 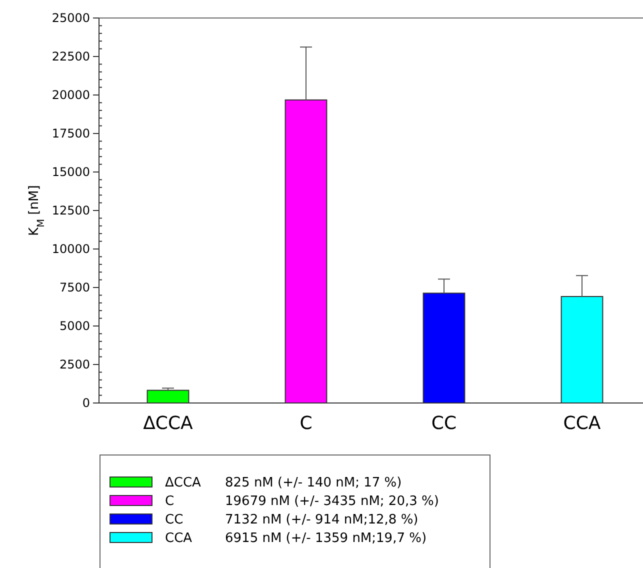 I want to click on x-tick-label: CCA, so click(x=582, y=423).